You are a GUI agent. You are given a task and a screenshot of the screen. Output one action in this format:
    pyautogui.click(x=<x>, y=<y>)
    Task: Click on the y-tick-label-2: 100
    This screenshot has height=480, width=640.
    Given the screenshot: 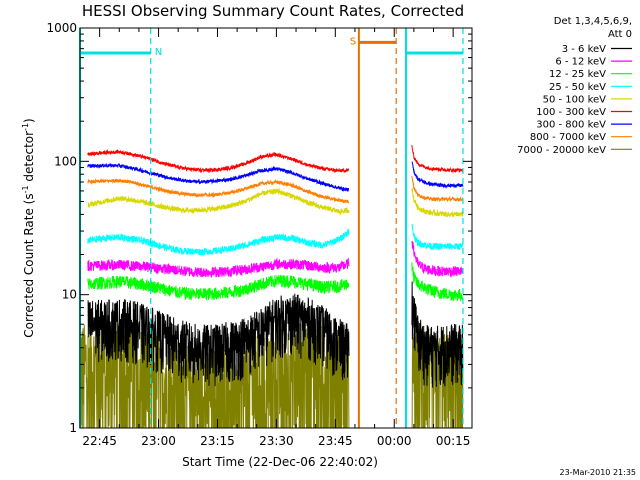 What is the action you would take?
    pyautogui.click(x=65, y=161)
    